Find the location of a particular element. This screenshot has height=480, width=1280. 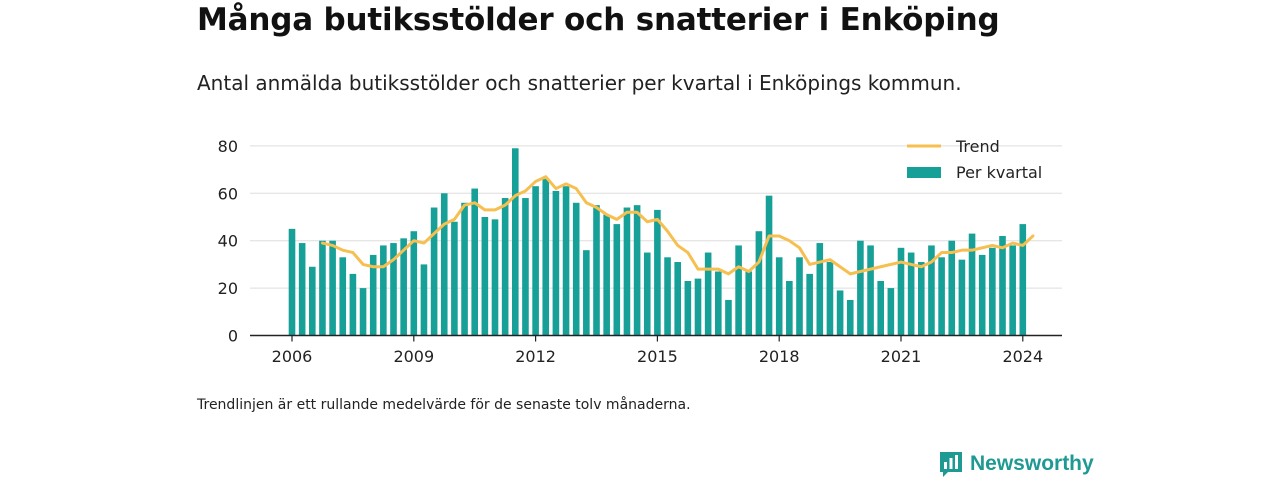

y-tick-label-0: 0 is located at coordinates (233, 336).